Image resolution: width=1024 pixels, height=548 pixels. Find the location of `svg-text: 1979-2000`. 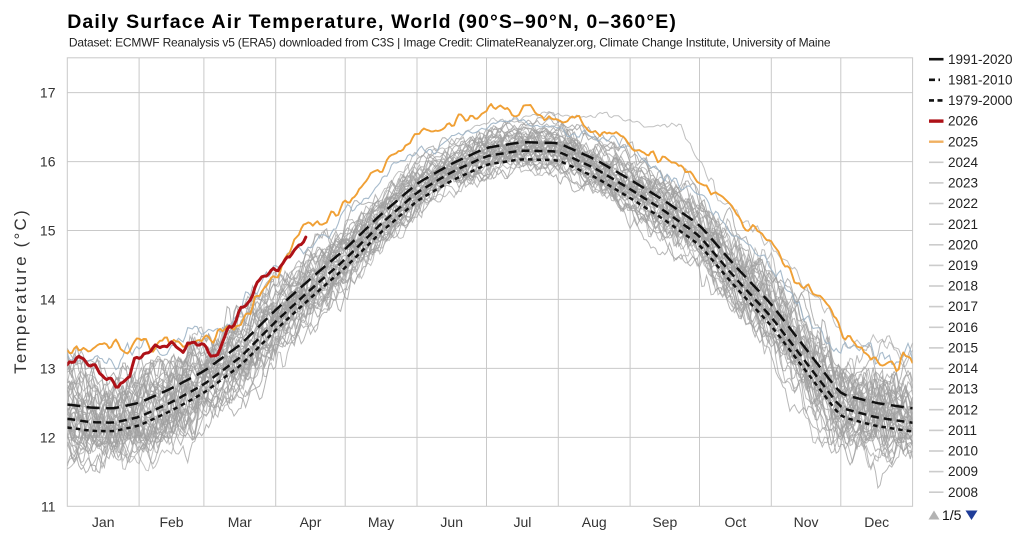

svg-text: 1979-2000 is located at coordinates (980, 100).